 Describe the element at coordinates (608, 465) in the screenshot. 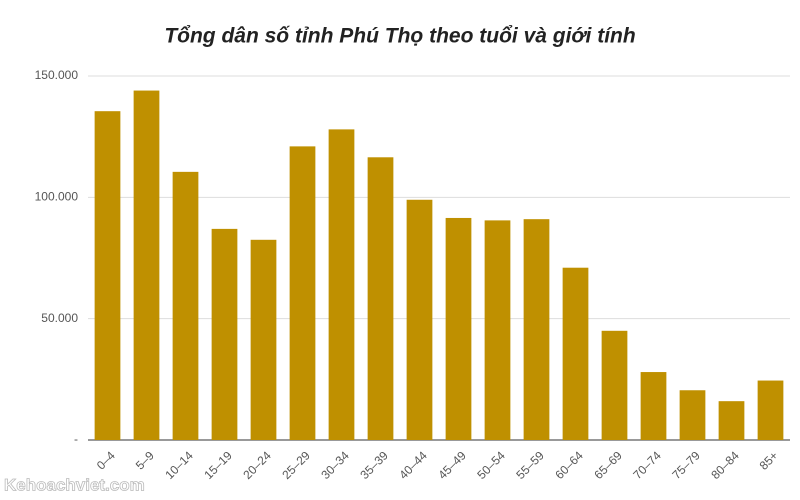

I see `x-tick-label: 65–69` at that location.